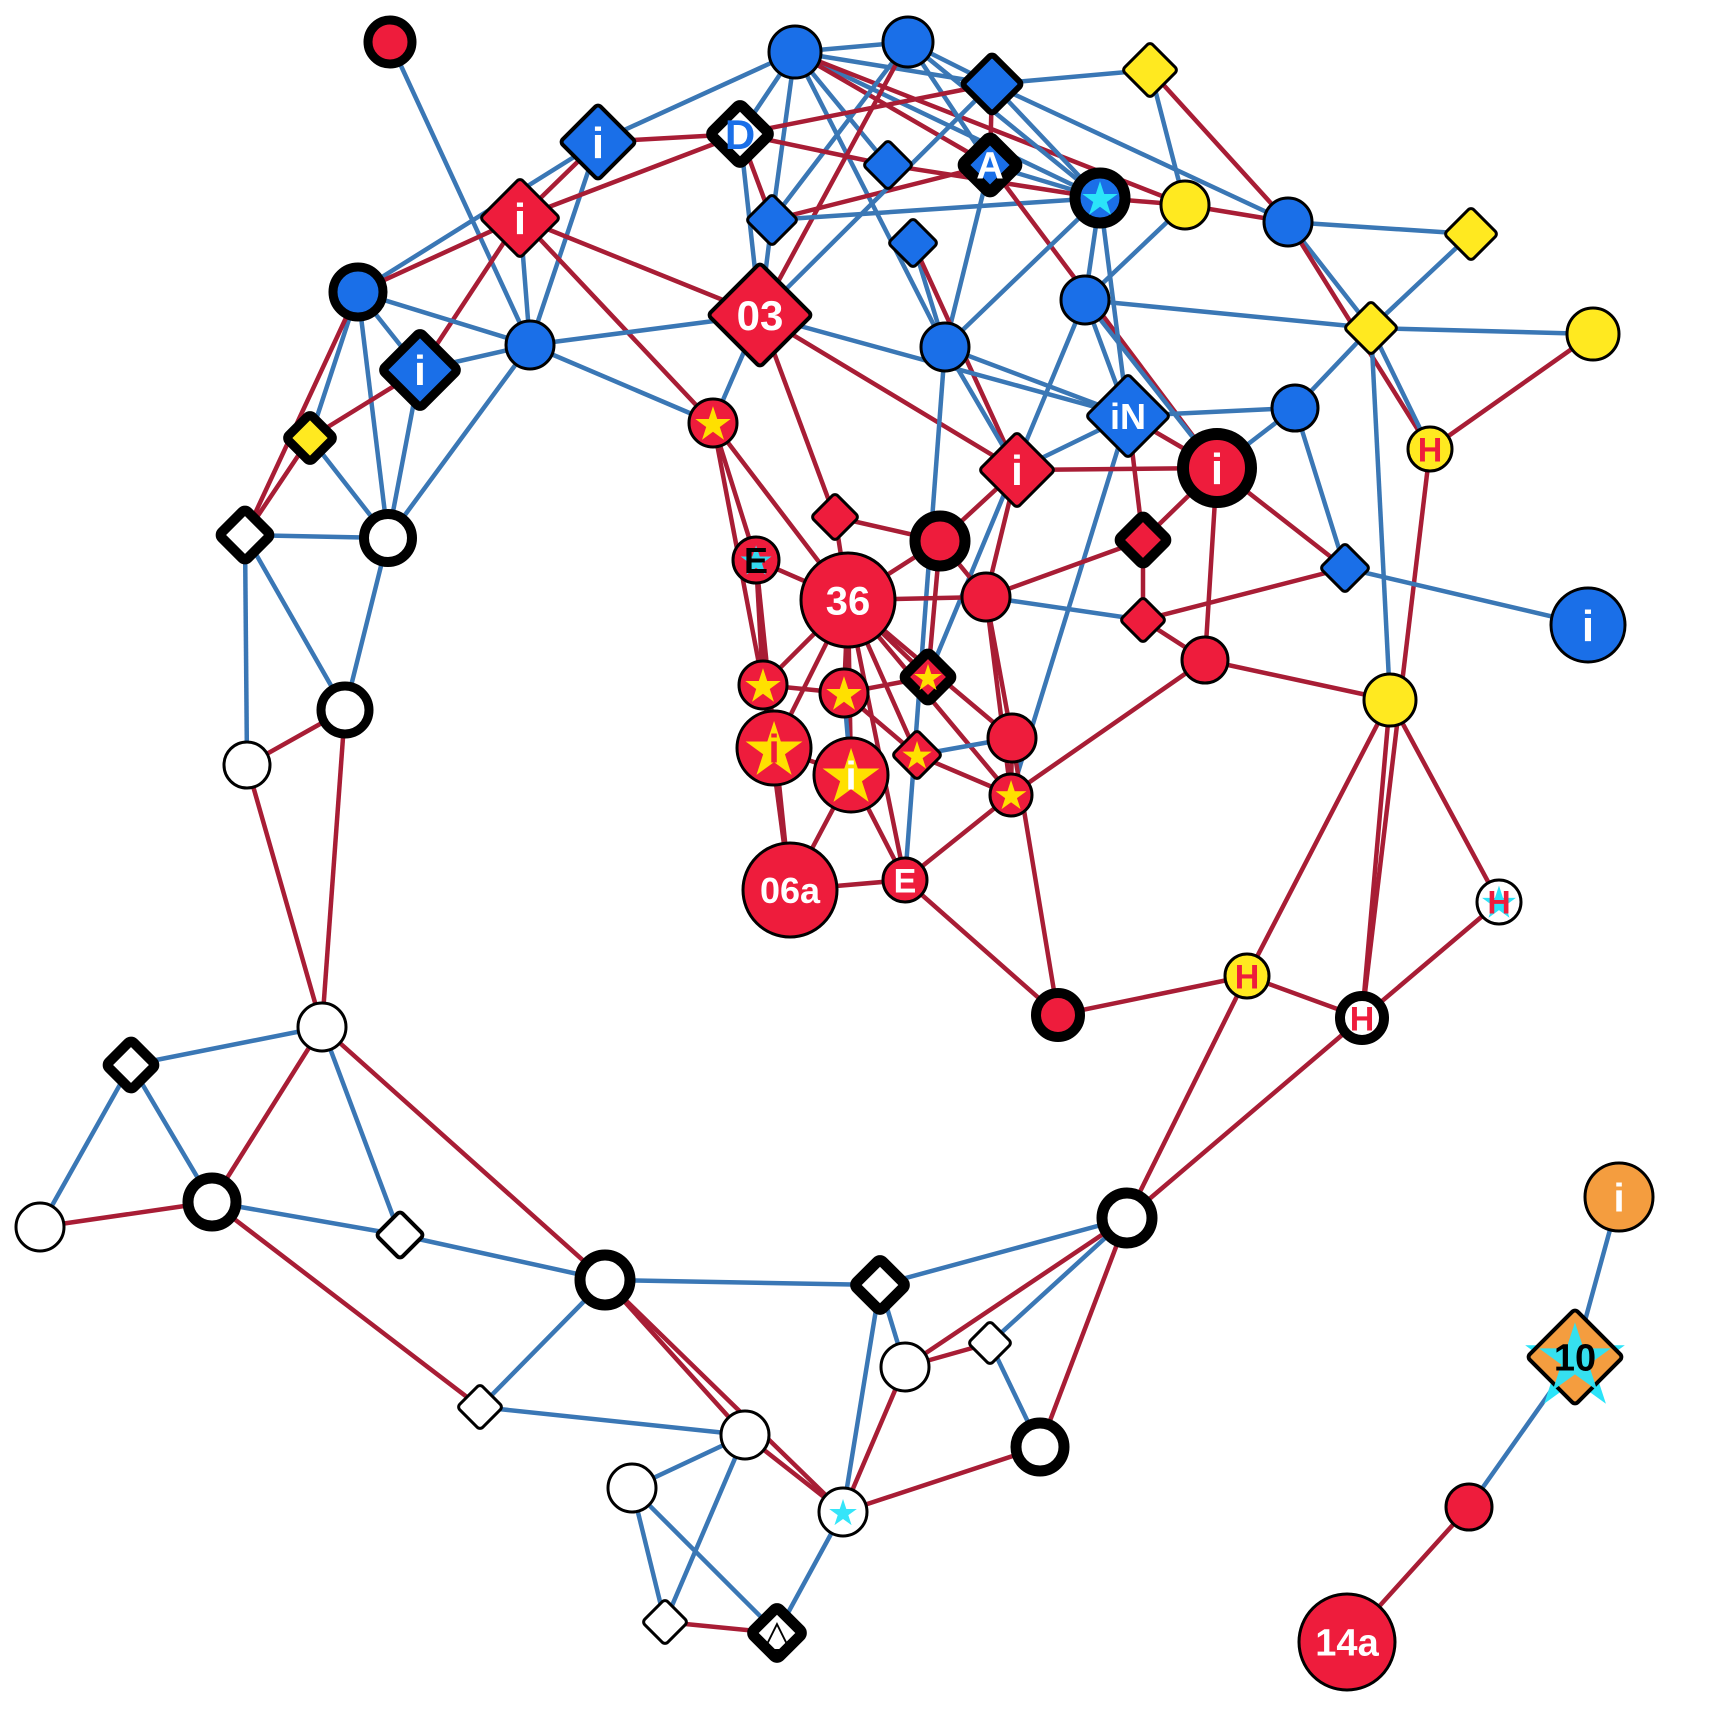 The width and height of the screenshot is (1722, 1711). I want to click on node-c-14a: 14a, so click(1347, 1642).